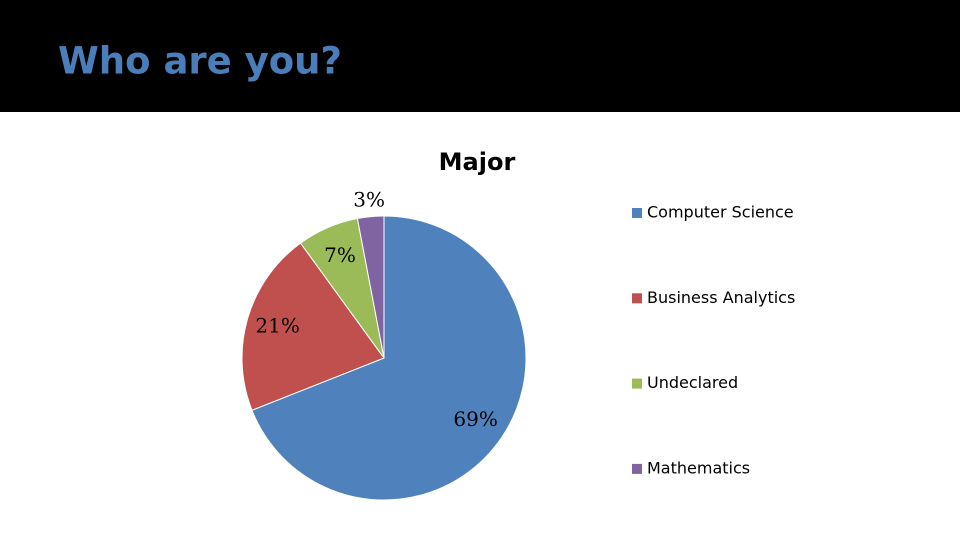 The image size is (960, 544). What do you see at coordinates (340, 255) in the screenshot?
I see `data-label: 7%` at bounding box center [340, 255].